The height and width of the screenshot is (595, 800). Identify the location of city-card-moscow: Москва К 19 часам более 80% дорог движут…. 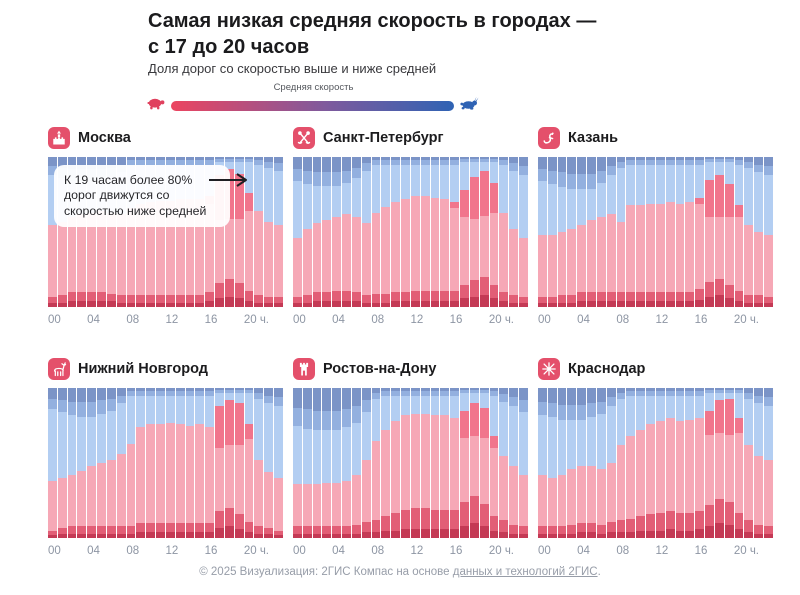
(165, 226).